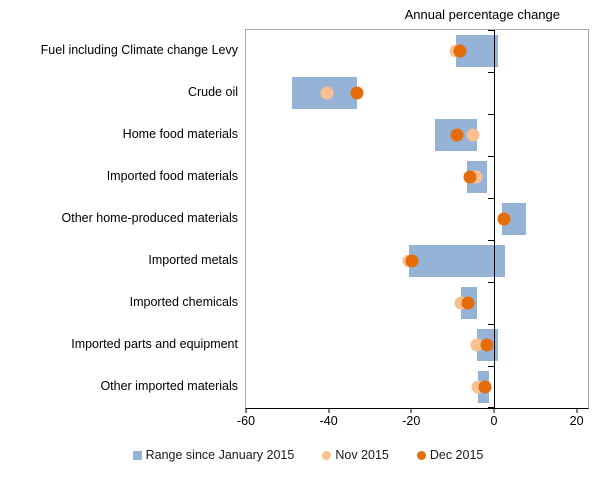 The height and width of the screenshot is (482, 616). I want to click on category-label: Crude oil, so click(212, 92).